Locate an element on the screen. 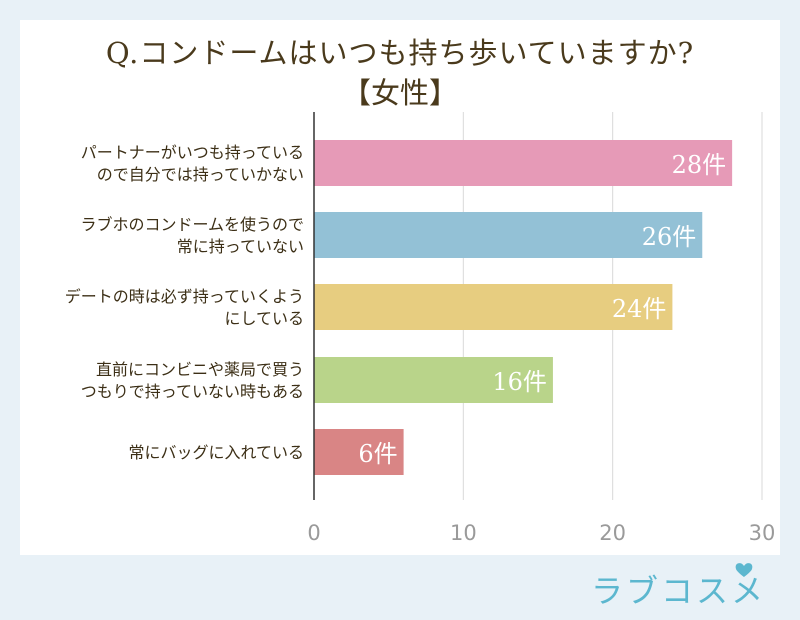 Image resolution: width=800 pixels, height=620 pixels. bar-value-label-2: 24件 is located at coordinates (639, 309).